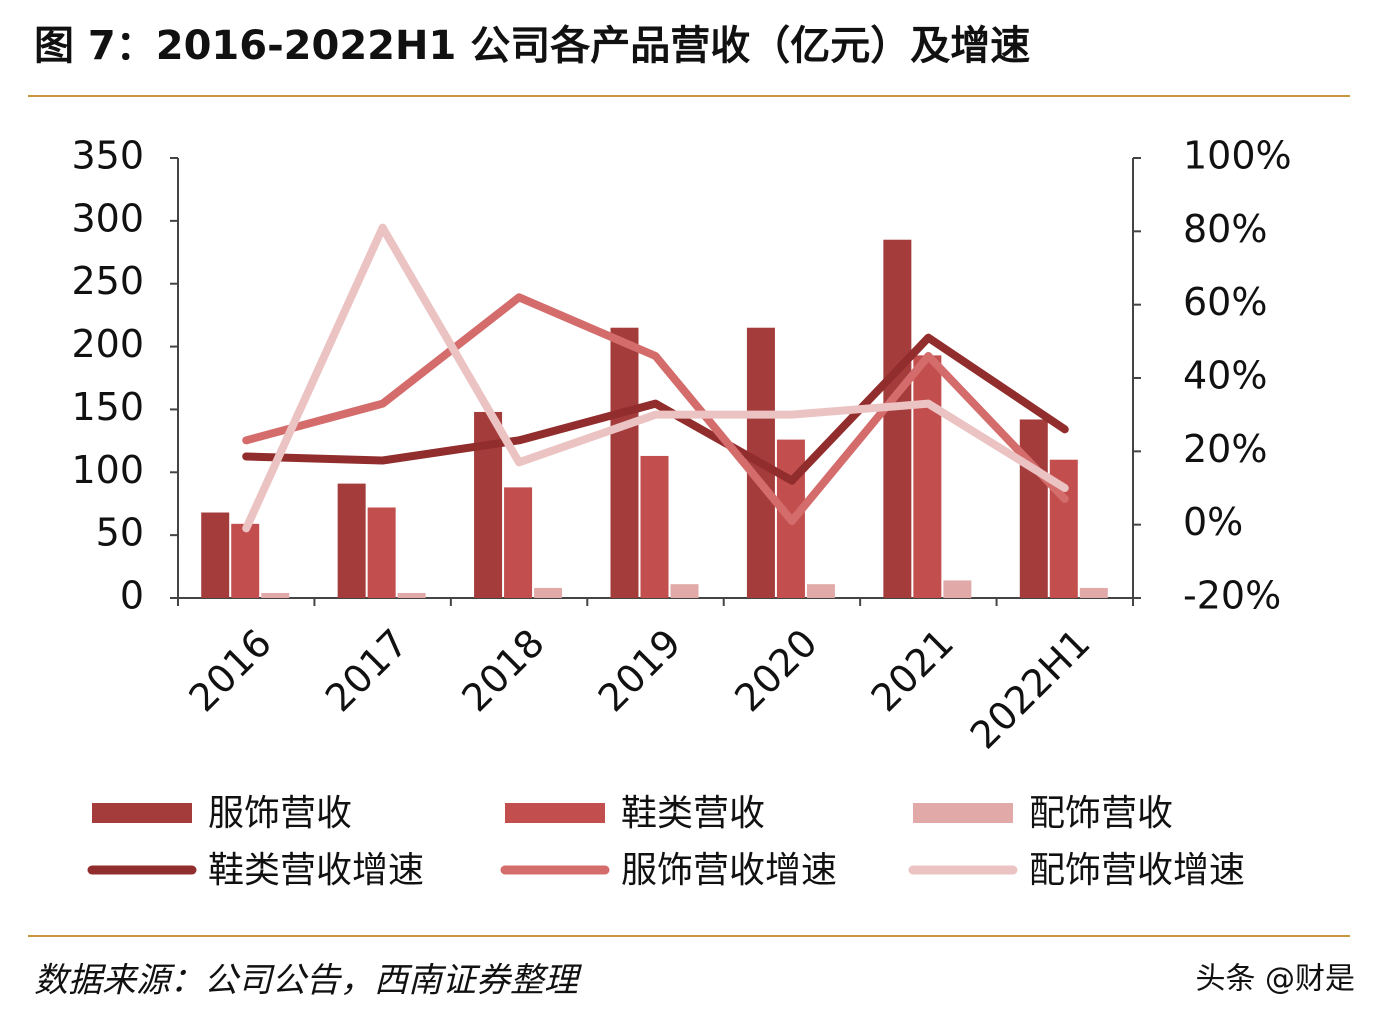  I want to click on y-tick-label: 300, so click(107, 218).